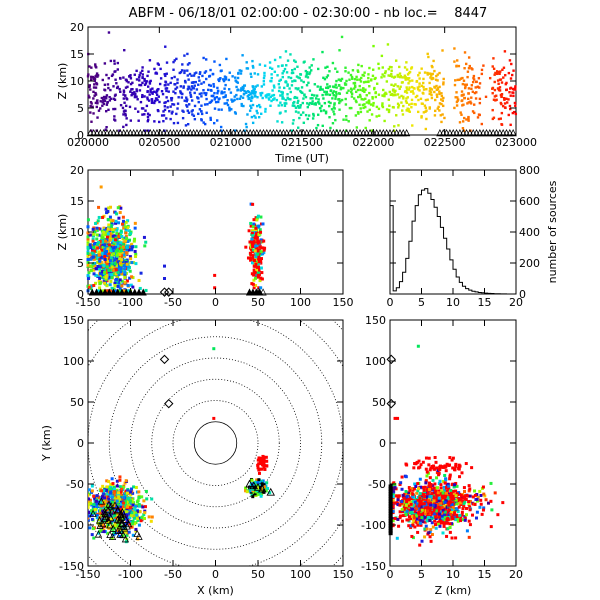 This screenshot has height=600, width=600. What do you see at coordinates (173, 574) in the screenshot?
I see `x-tick-label: -50` at bounding box center [173, 574].